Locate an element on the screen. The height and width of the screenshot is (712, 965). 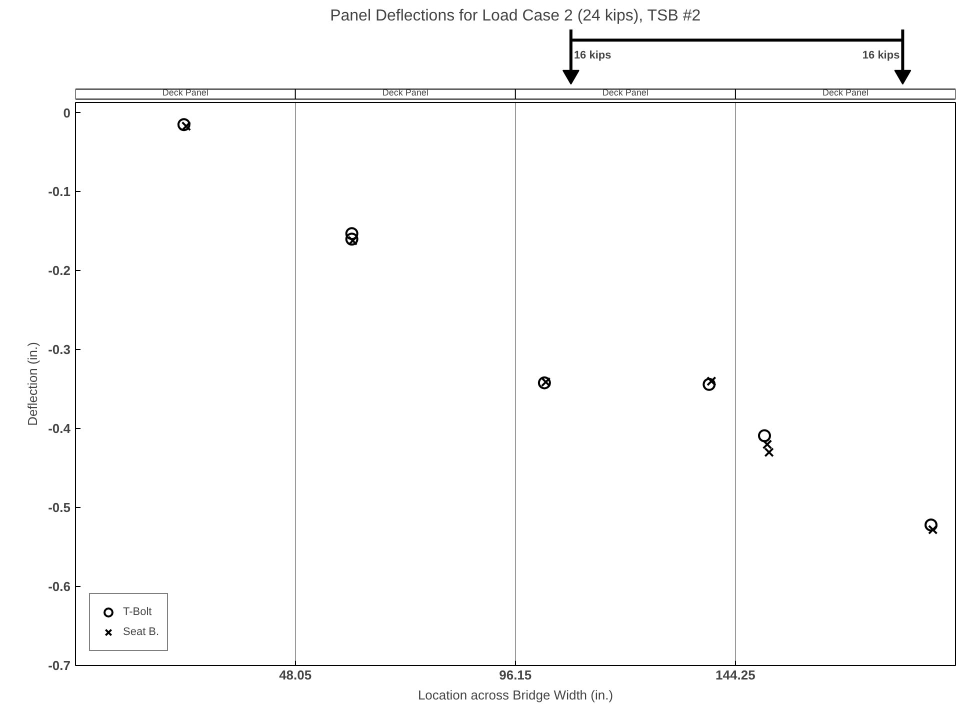
y-tick-label: -0.1 is located at coordinates (59, 192).